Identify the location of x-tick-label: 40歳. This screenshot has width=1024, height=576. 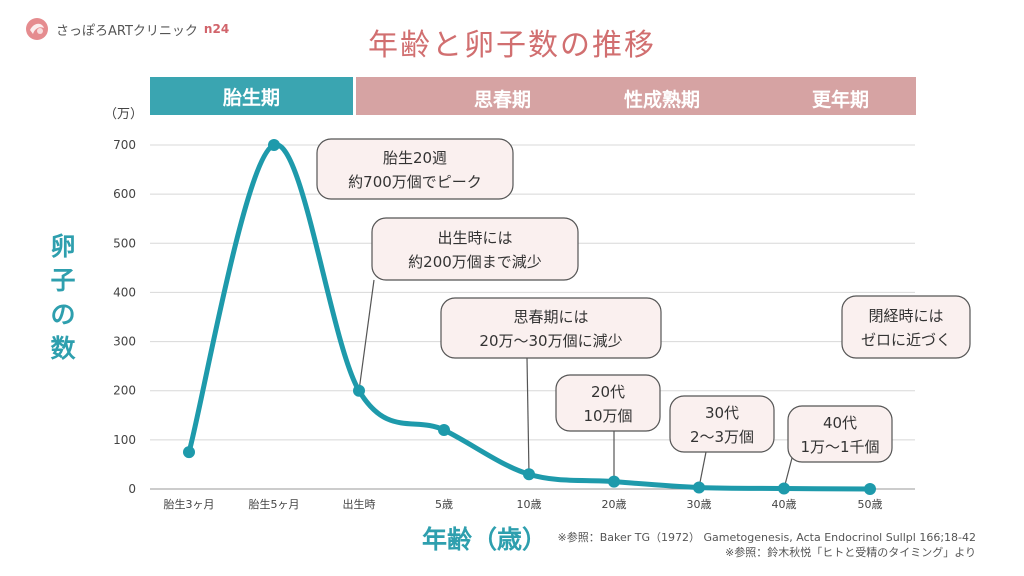
(784, 504).